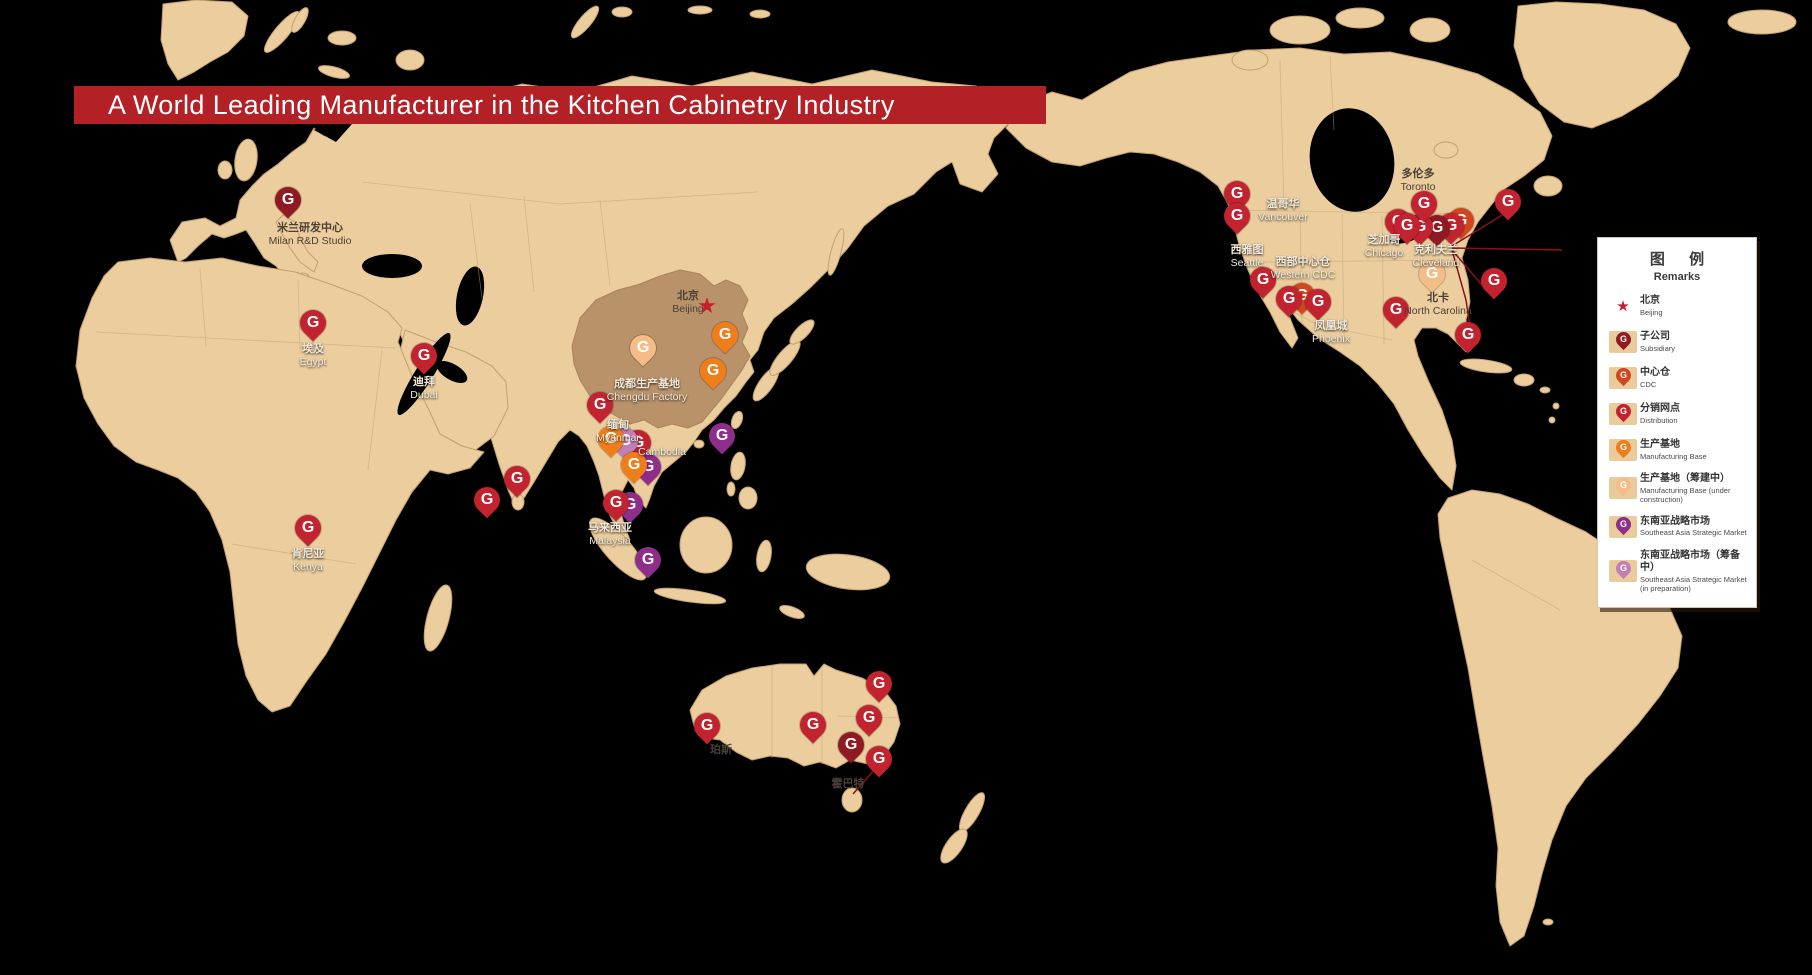 Image resolution: width=1812 pixels, height=975 pixels. Describe the element at coordinates (1451, 226) in the screenshot. I see `pin-cleveland-d: G` at that location.